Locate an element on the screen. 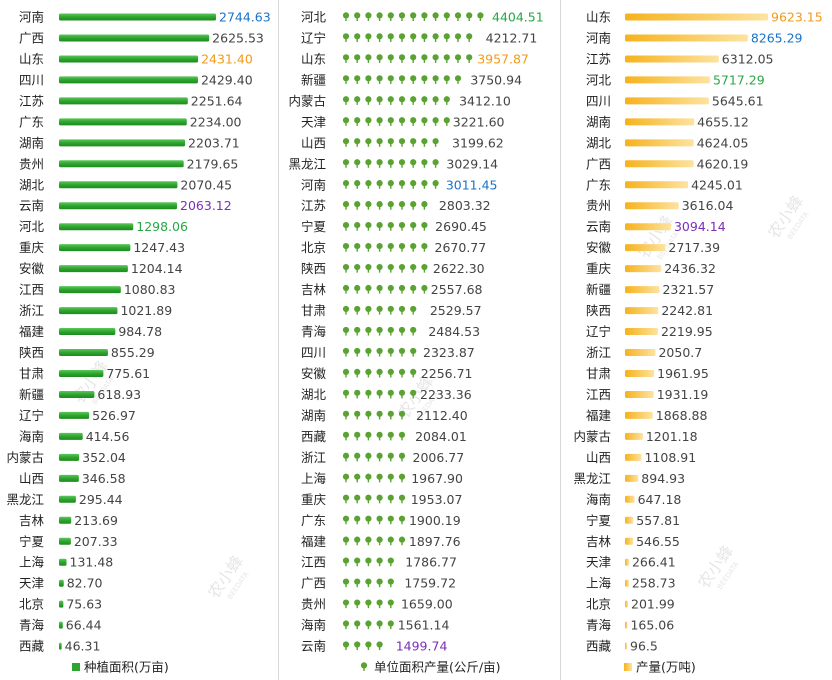 The image size is (832, 680). value-label: 4404.51 is located at coordinates (518, 17).